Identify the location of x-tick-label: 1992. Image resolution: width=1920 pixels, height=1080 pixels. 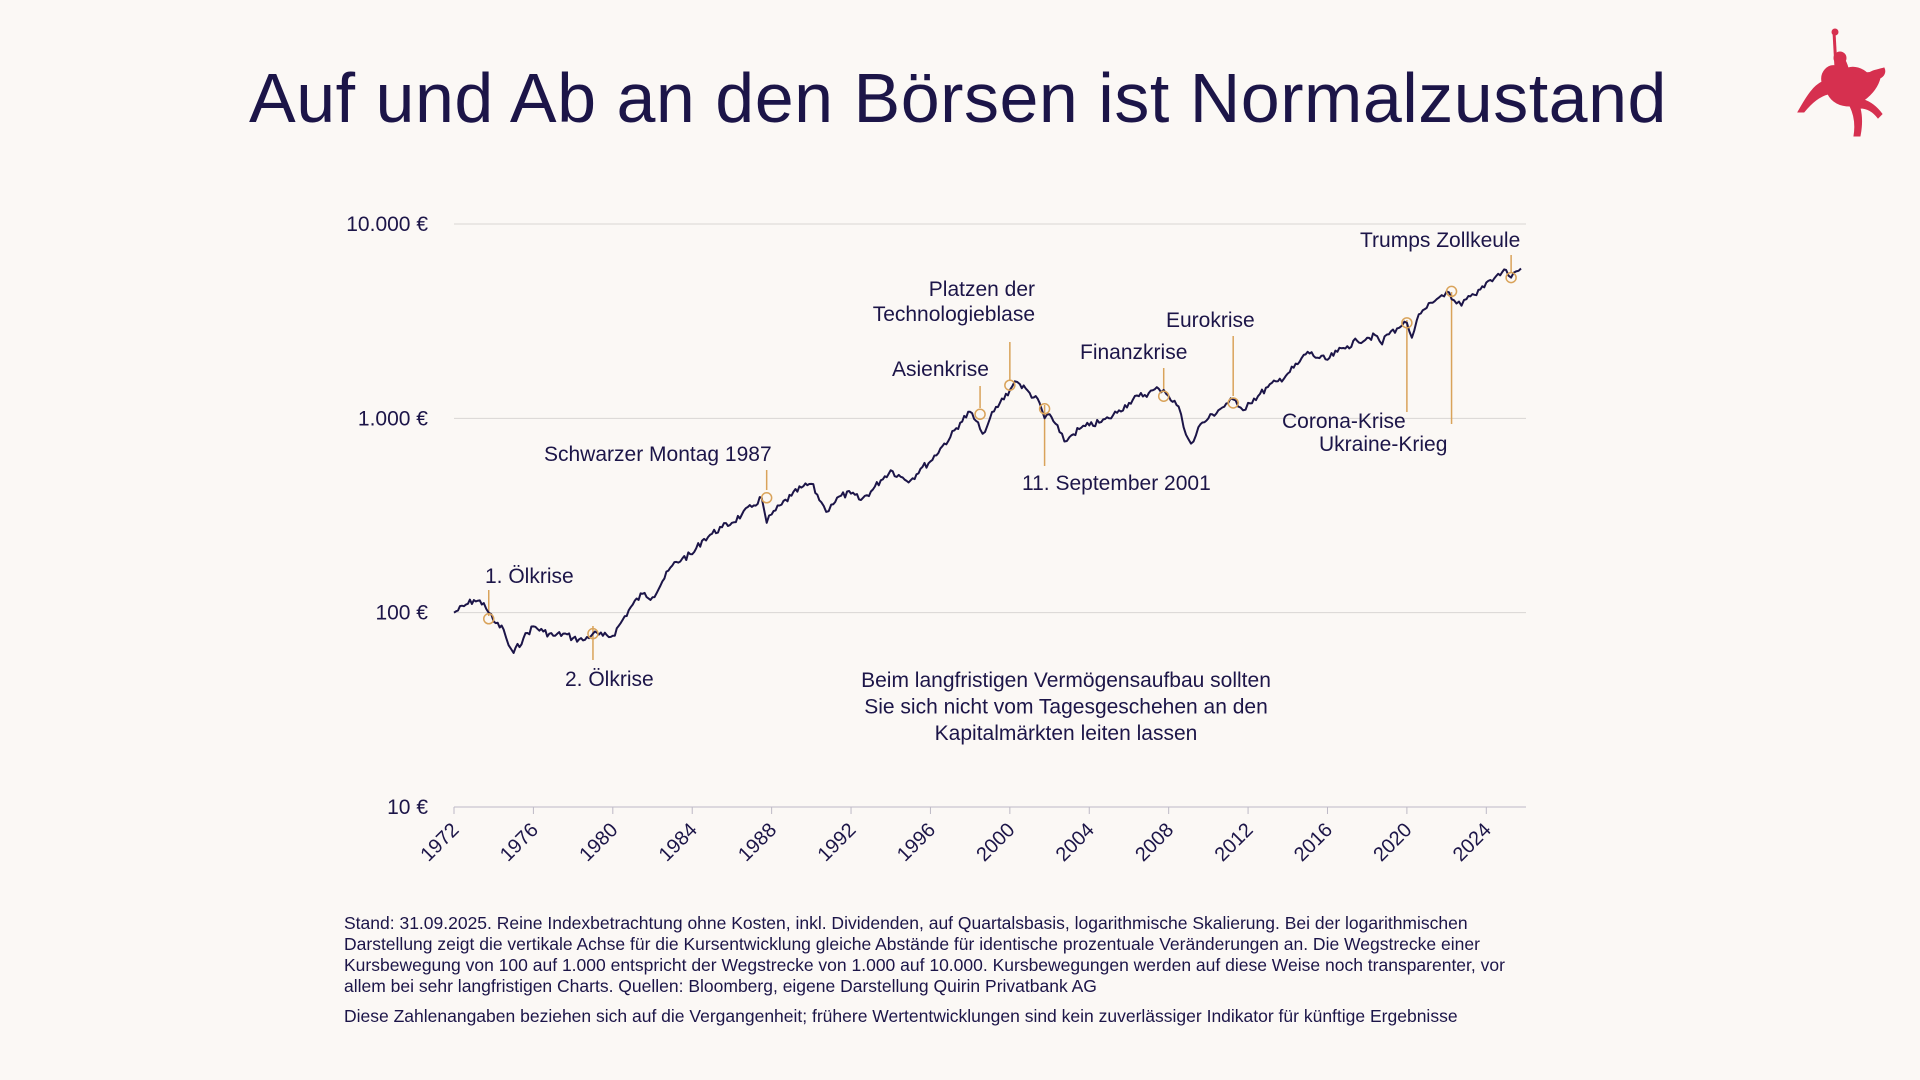
(837, 842).